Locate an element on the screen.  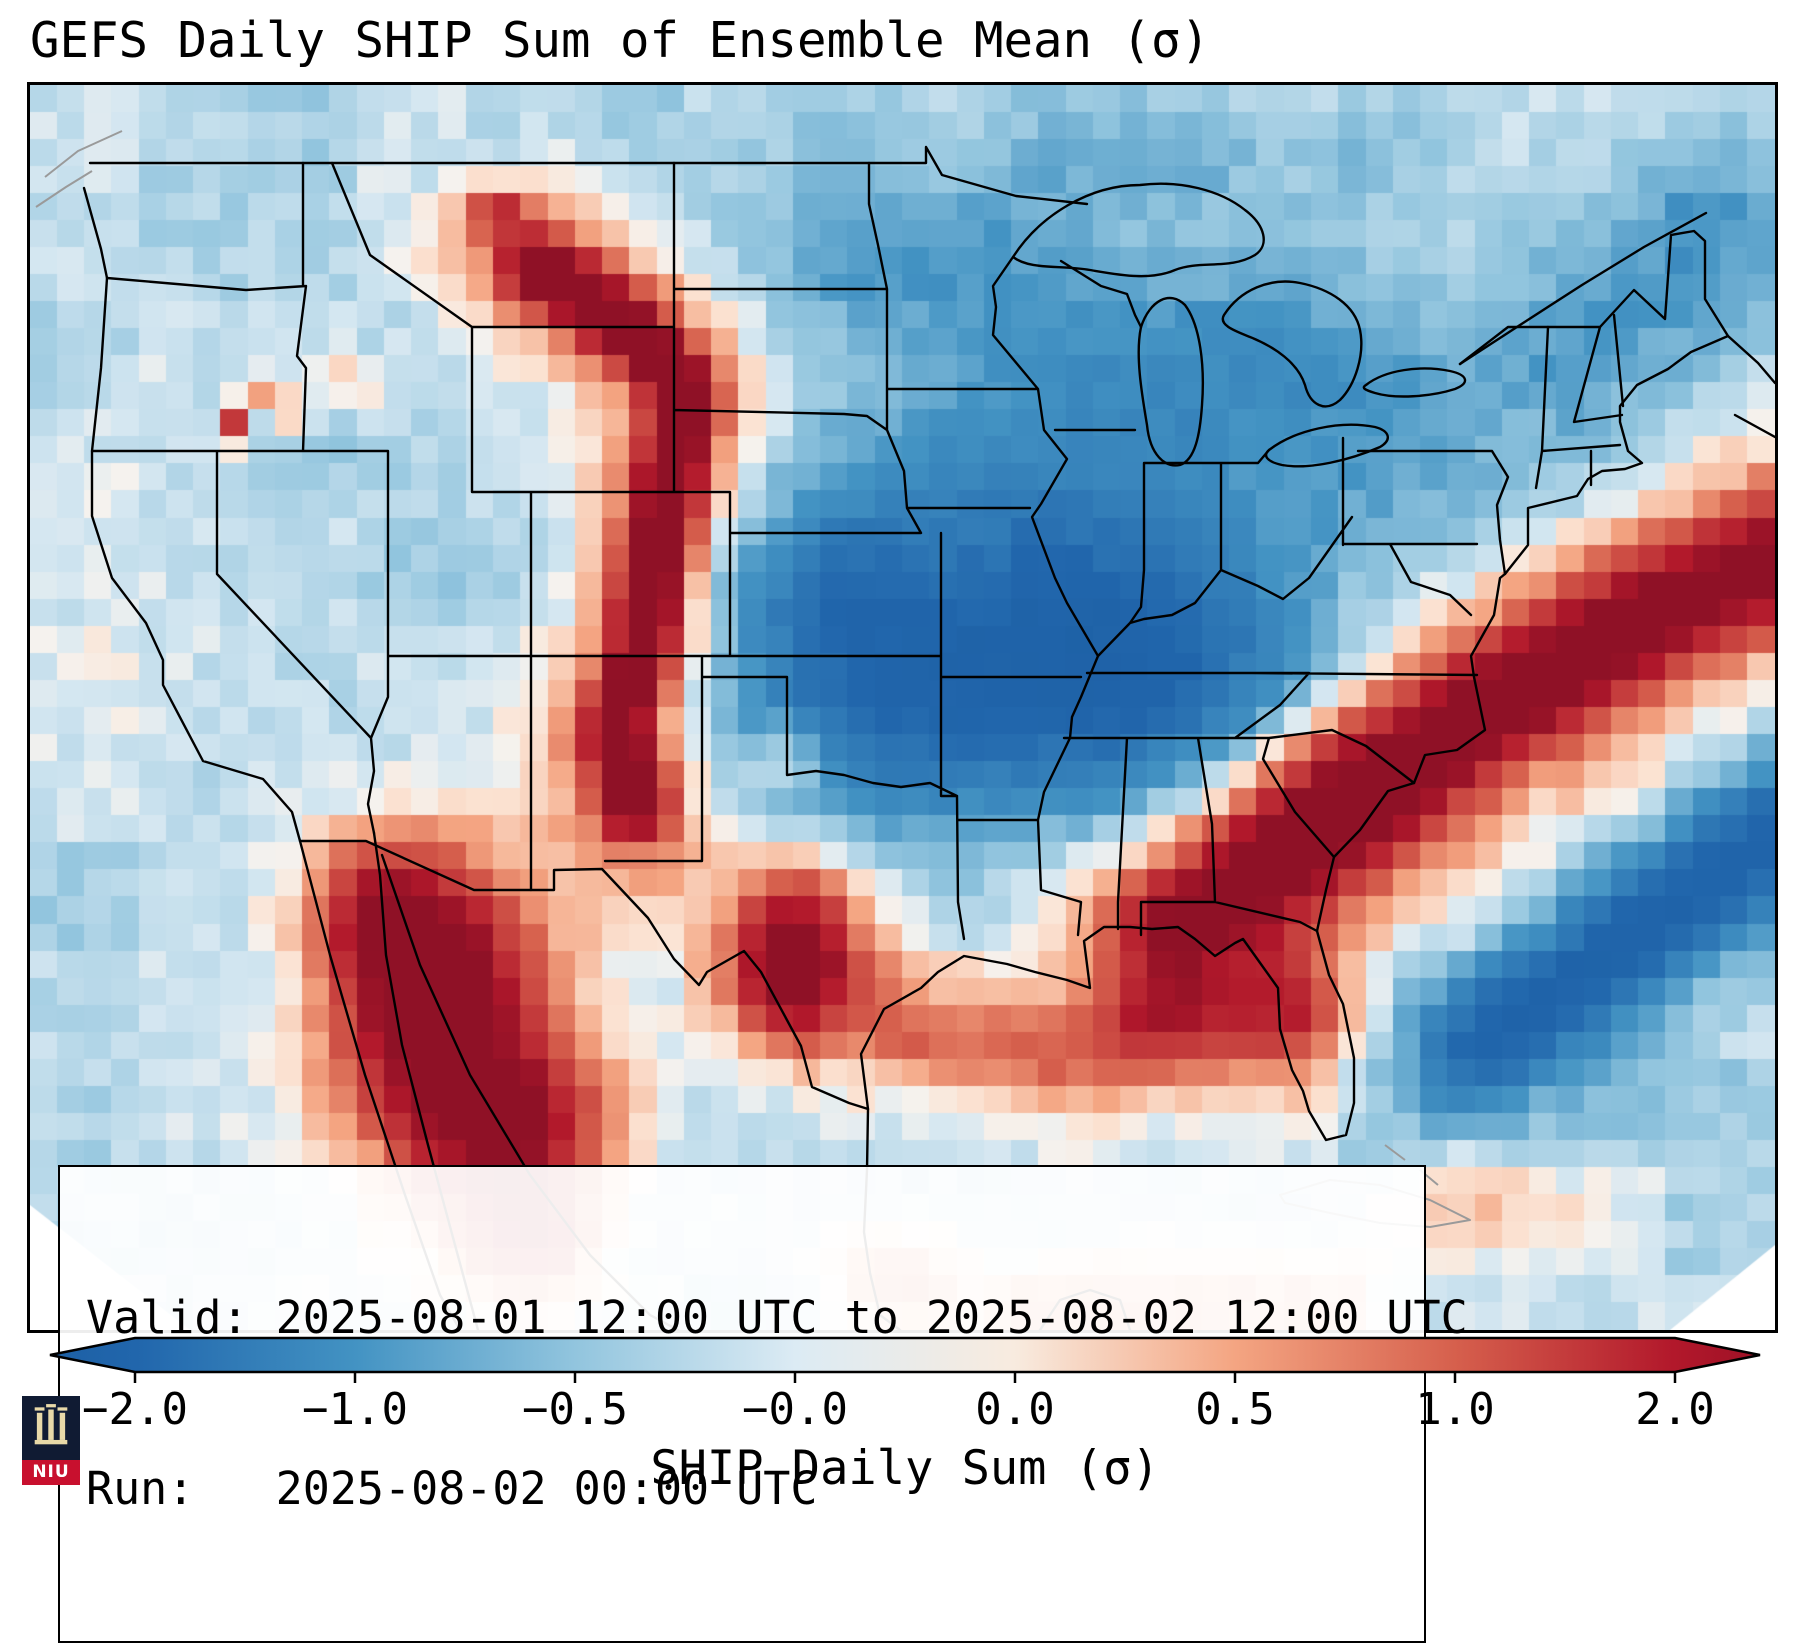
colorbar-tick-label: −2.0 is located at coordinates (135, 1409).